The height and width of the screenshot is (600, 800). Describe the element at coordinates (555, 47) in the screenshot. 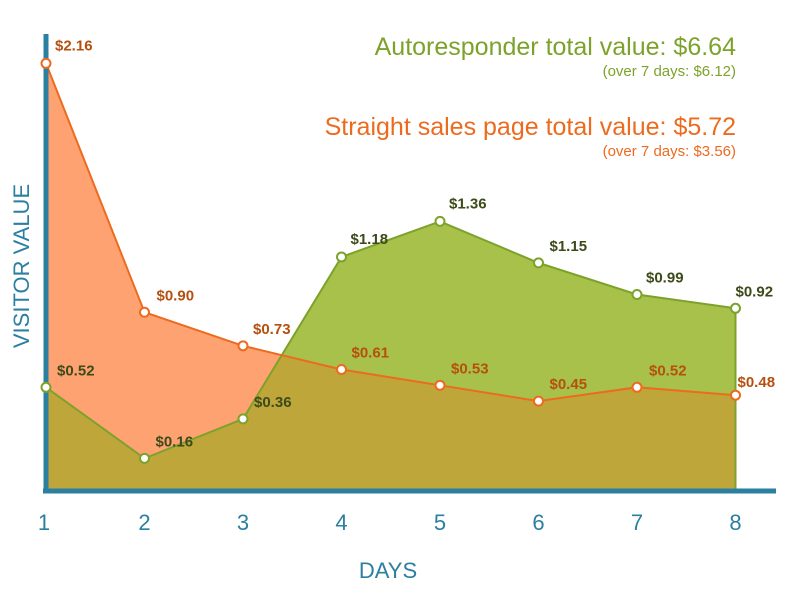

I see `autoresponder-total-value: Autoresponder total value: $6.64` at that location.